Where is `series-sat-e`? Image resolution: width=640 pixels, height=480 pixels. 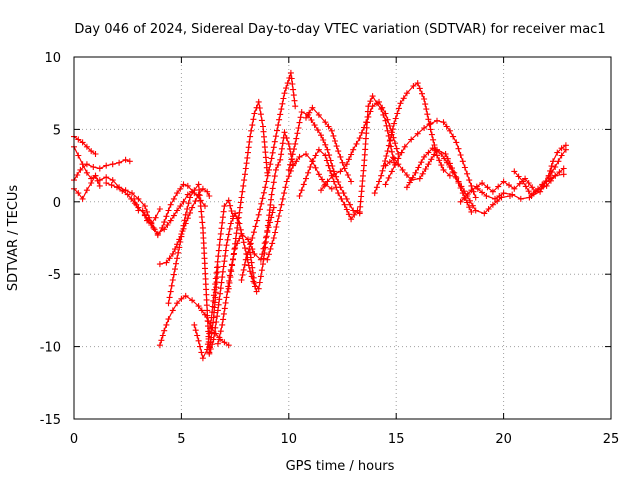 series-sat-e is located at coordinates (152, 206).